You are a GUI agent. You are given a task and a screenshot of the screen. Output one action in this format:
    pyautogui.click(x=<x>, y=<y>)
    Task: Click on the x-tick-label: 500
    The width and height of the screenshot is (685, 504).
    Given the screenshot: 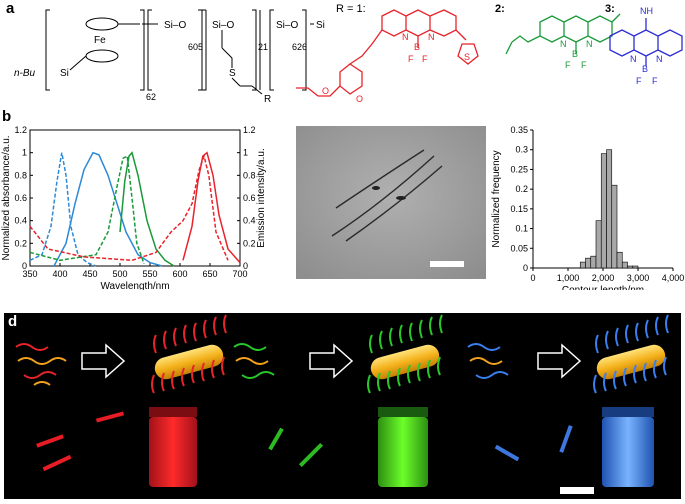 What is the action you would take?
    pyautogui.click(x=119, y=274)
    